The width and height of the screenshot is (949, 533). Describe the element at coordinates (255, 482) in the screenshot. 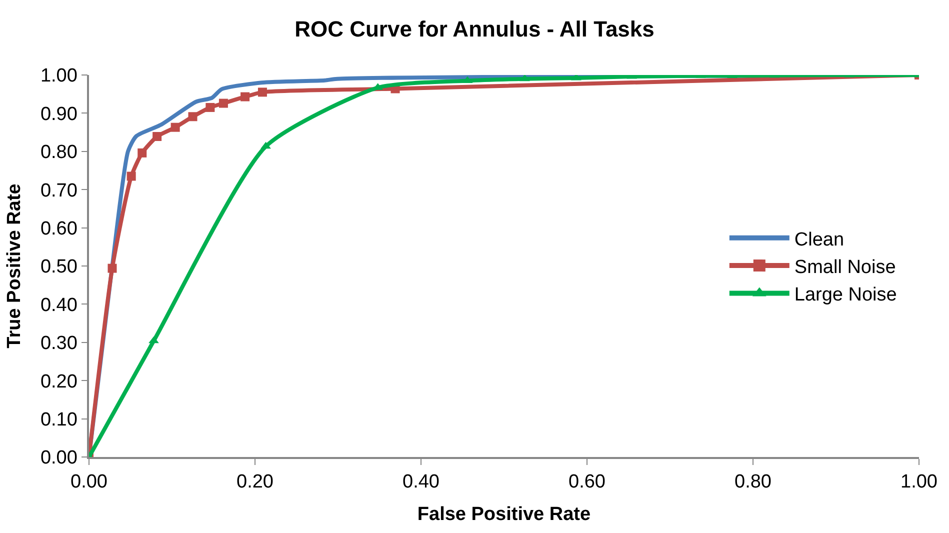

I see `x-tick-label: 0.20` at that location.